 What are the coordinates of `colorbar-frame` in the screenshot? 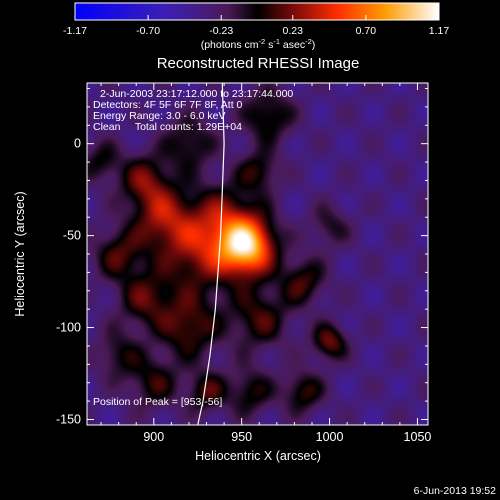 It's located at (257, 11).